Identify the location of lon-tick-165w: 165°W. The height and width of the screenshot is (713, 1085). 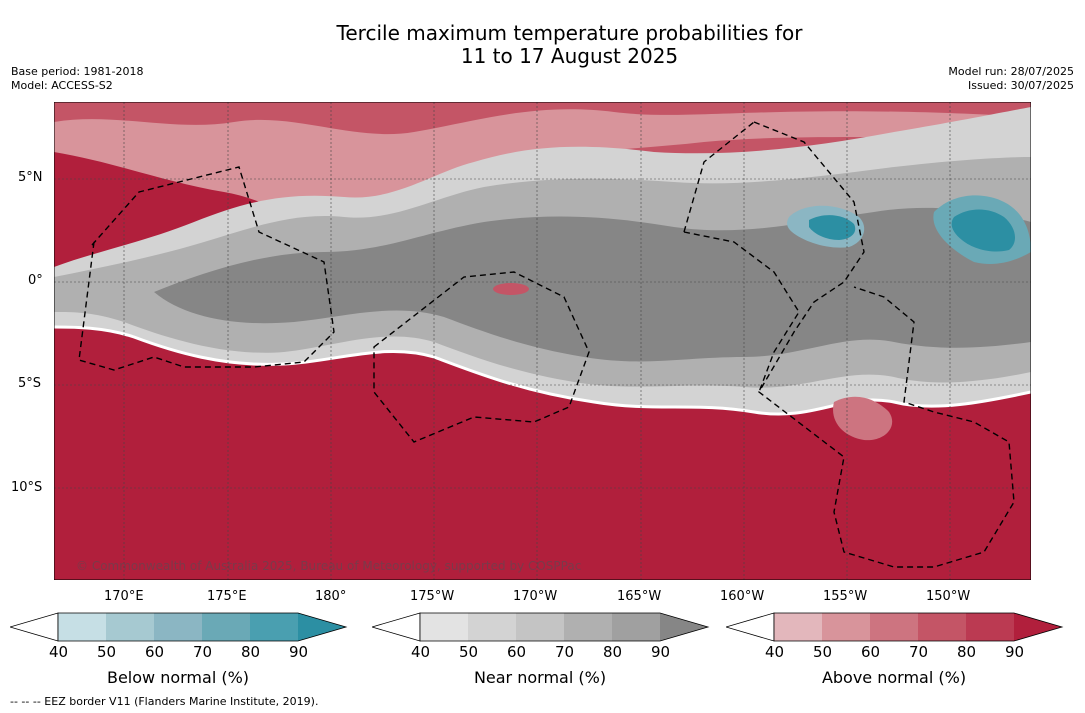
(639, 596).